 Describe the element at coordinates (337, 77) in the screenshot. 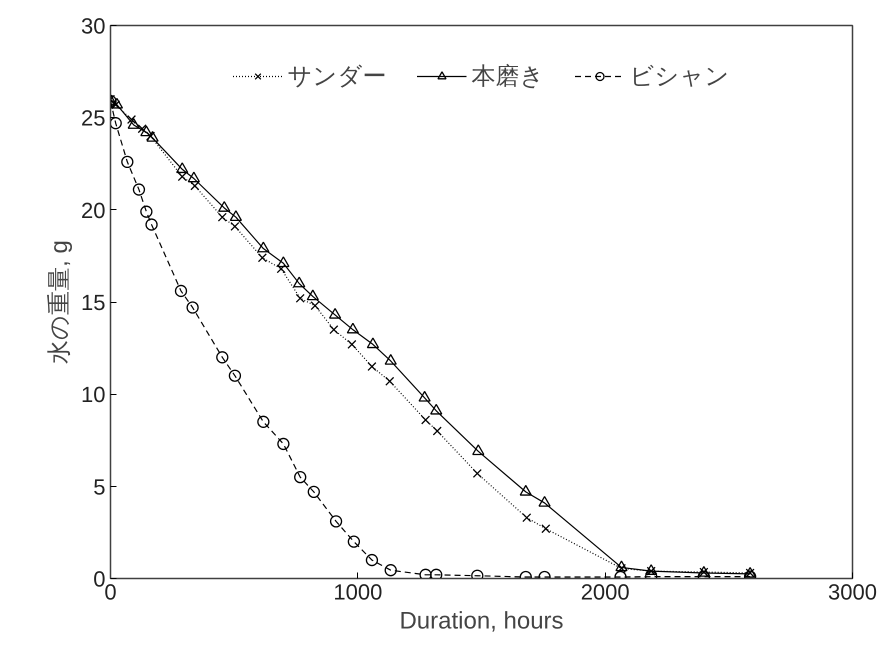

I see `legend-label: サンダー` at that location.